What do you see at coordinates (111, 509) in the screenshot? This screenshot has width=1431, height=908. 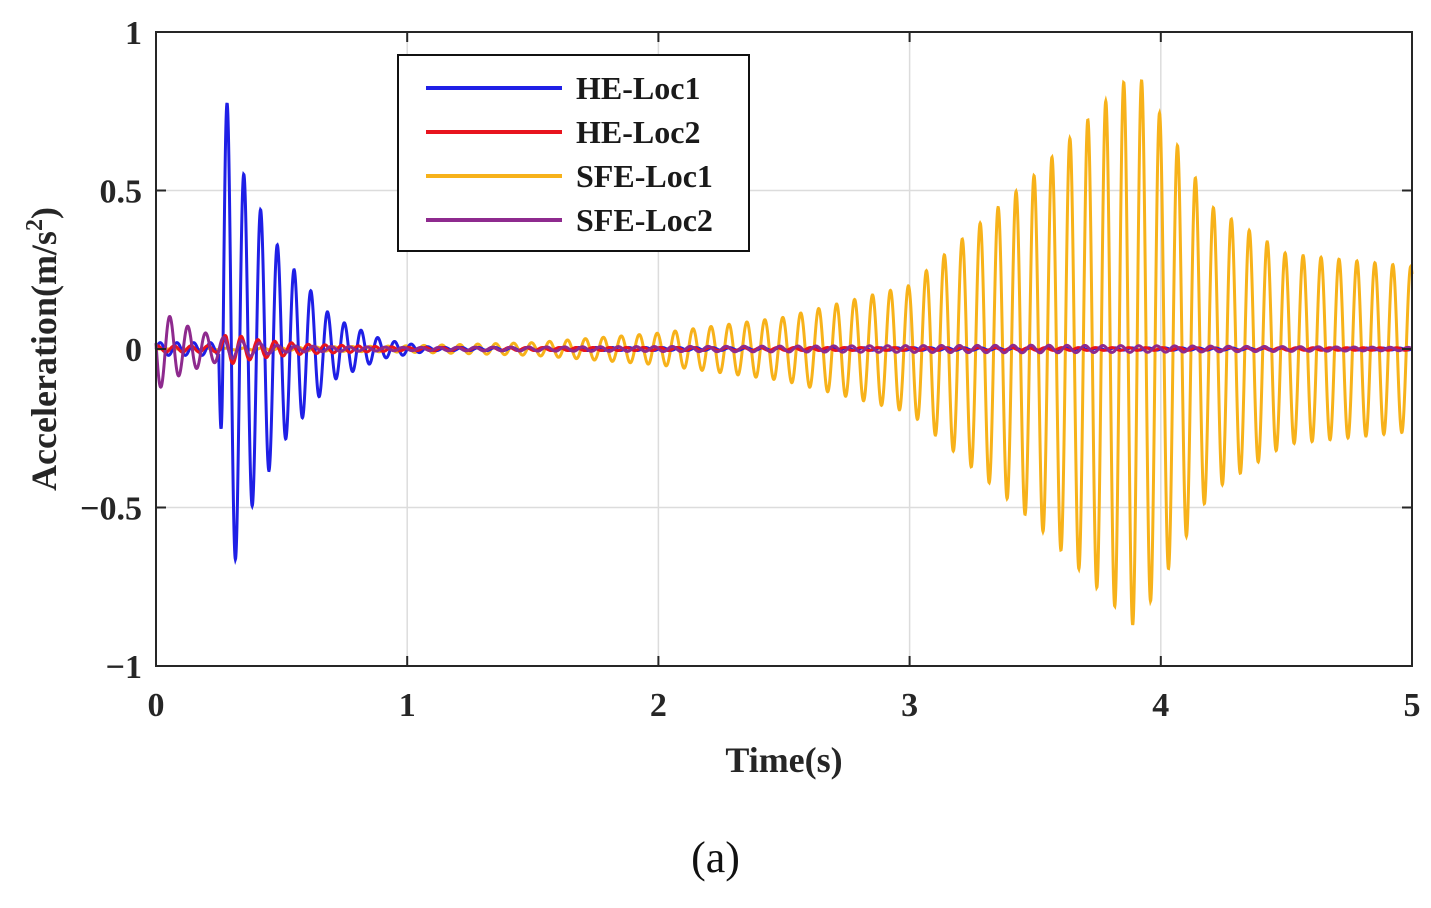 I see `y-tick-label: −0.5` at bounding box center [111, 509].